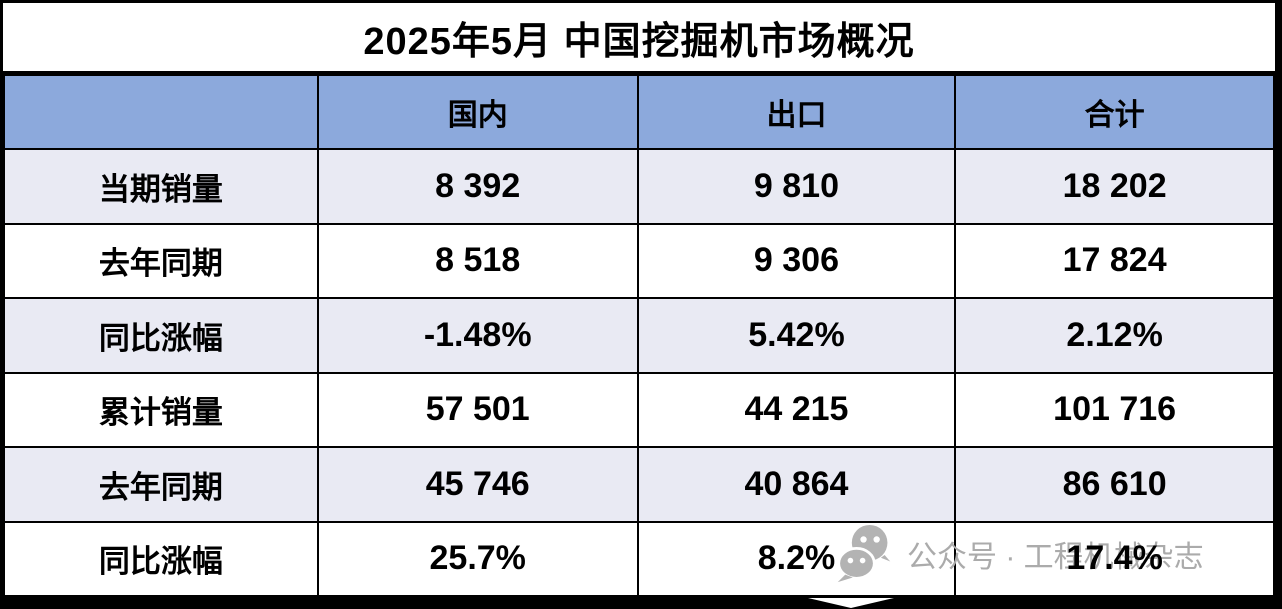  What do you see at coordinates (1114, 186) in the screenshot?
I see `table-cell: 18 202` at bounding box center [1114, 186].